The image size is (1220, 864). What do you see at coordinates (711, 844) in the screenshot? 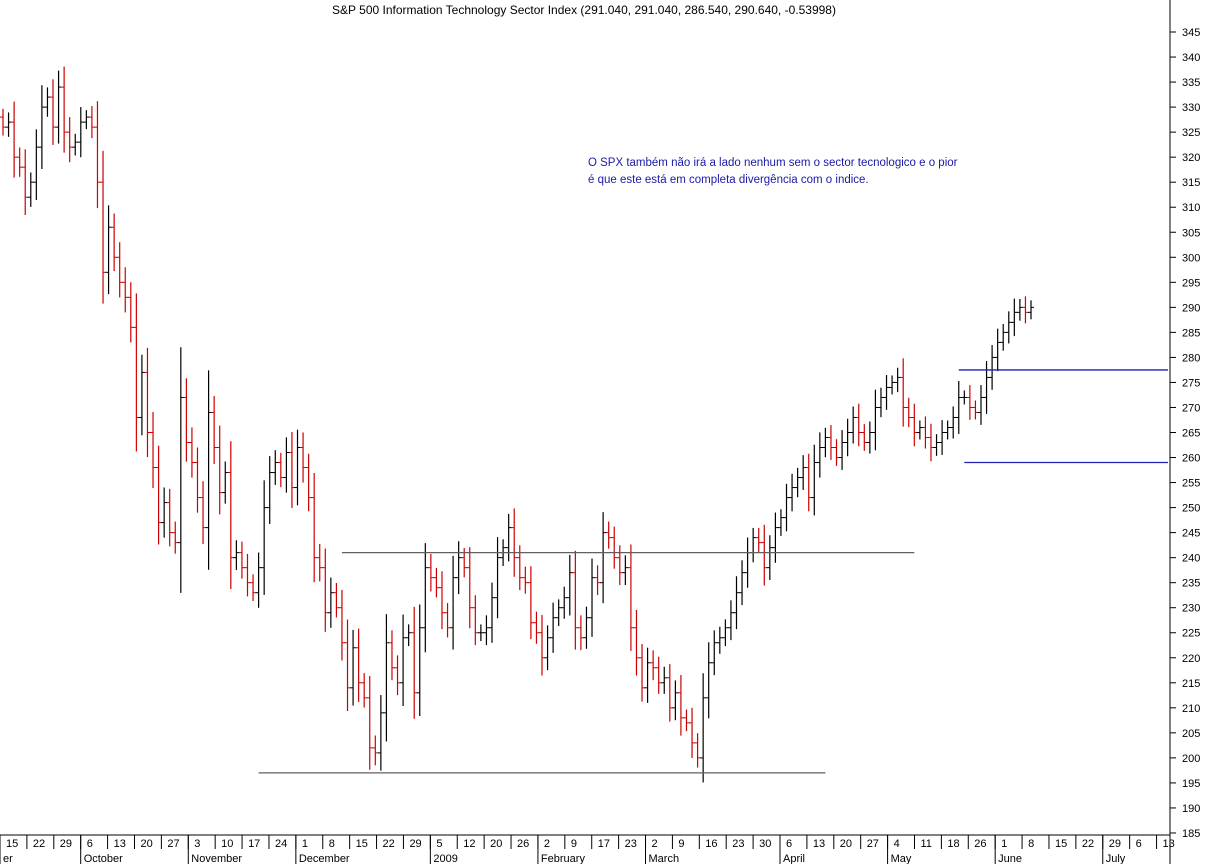
I see `x-tick-label: 16` at bounding box center [711, 844].